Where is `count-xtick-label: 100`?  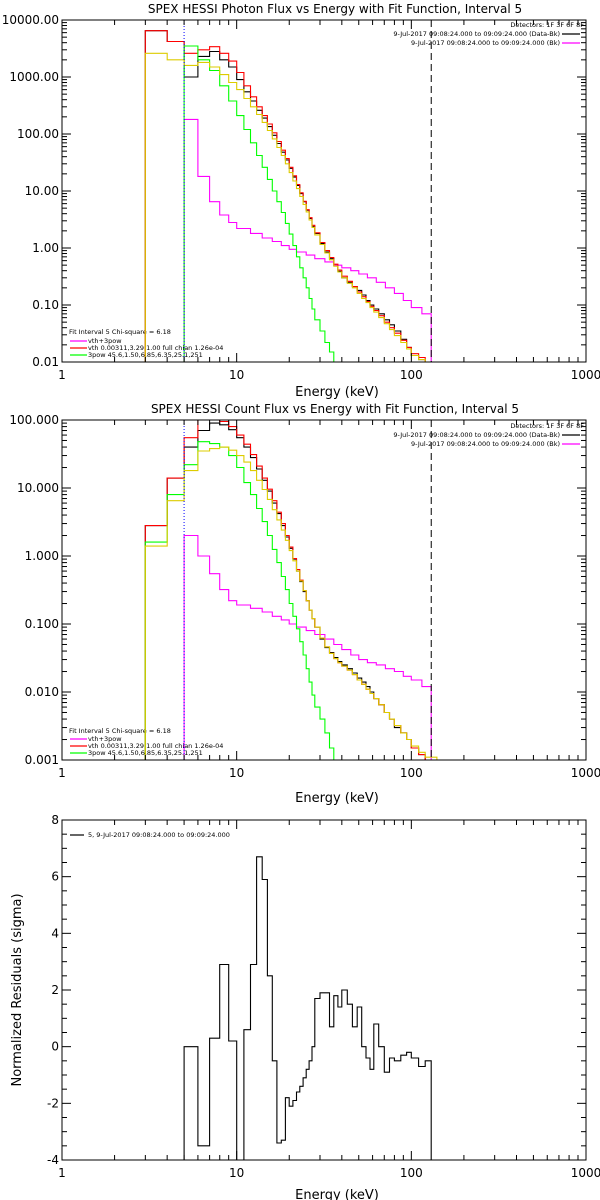
count-xtick-label: 100 is located at coordinates (411, 773).